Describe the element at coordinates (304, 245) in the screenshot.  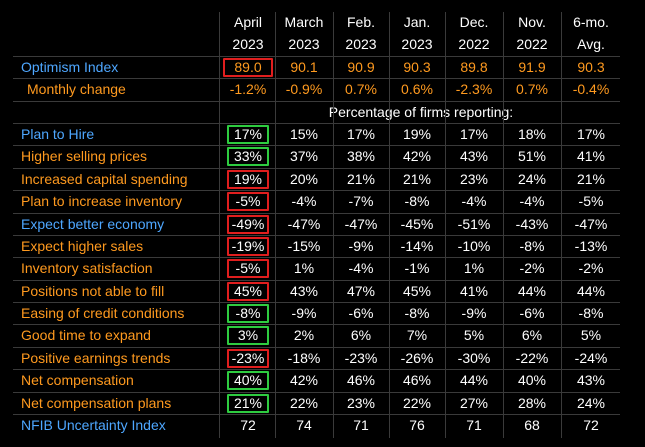
I see `value-cell: -15%` at that location.